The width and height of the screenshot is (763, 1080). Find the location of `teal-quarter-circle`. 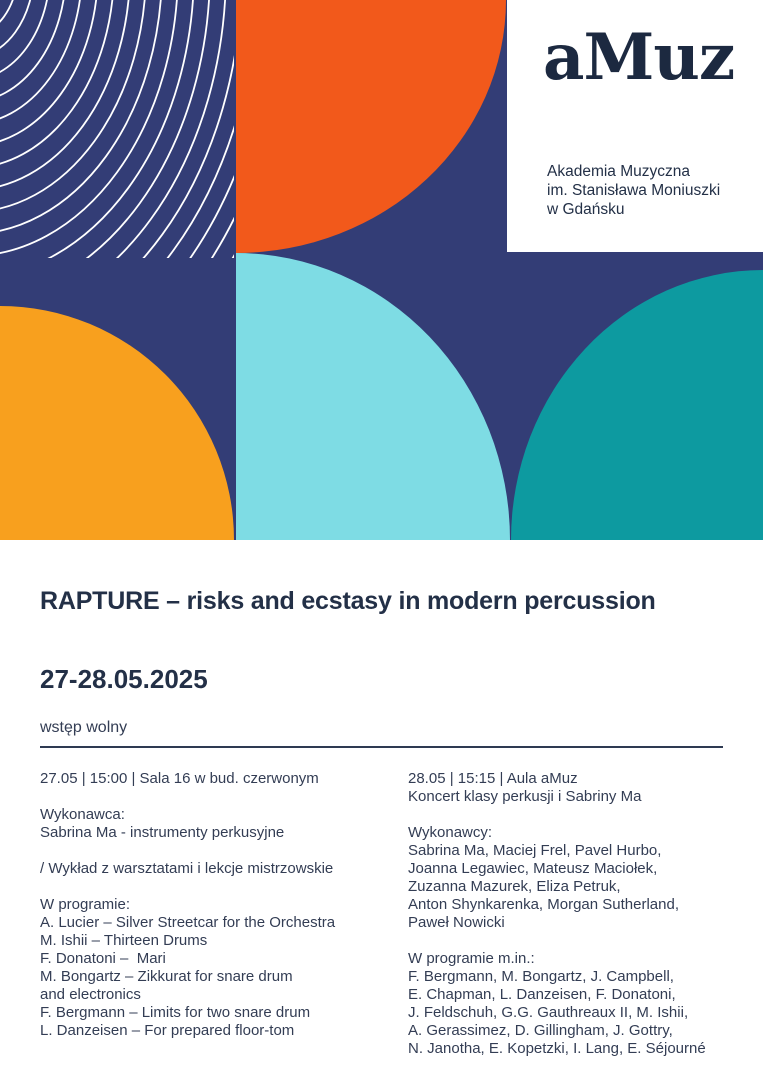

teal-quarter-circle is located at coordinates (637, 405).